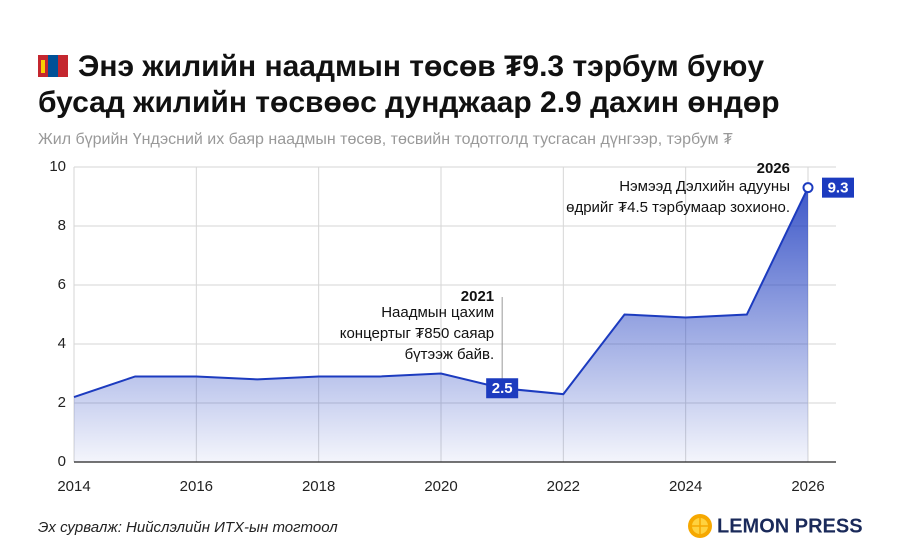 The height and width of the screenshot is (556, 900). What do you see at coordinates (704, 186) in the screenshot?
I see `annotation-text: Нэмээд Дэлхийн адууны` at bounding box center [704, 186].